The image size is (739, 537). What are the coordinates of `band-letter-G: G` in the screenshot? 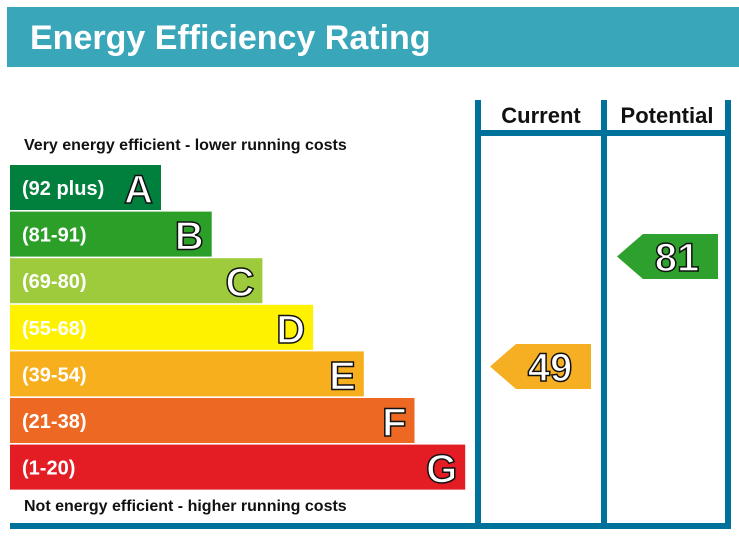 It's located at (441, 470).